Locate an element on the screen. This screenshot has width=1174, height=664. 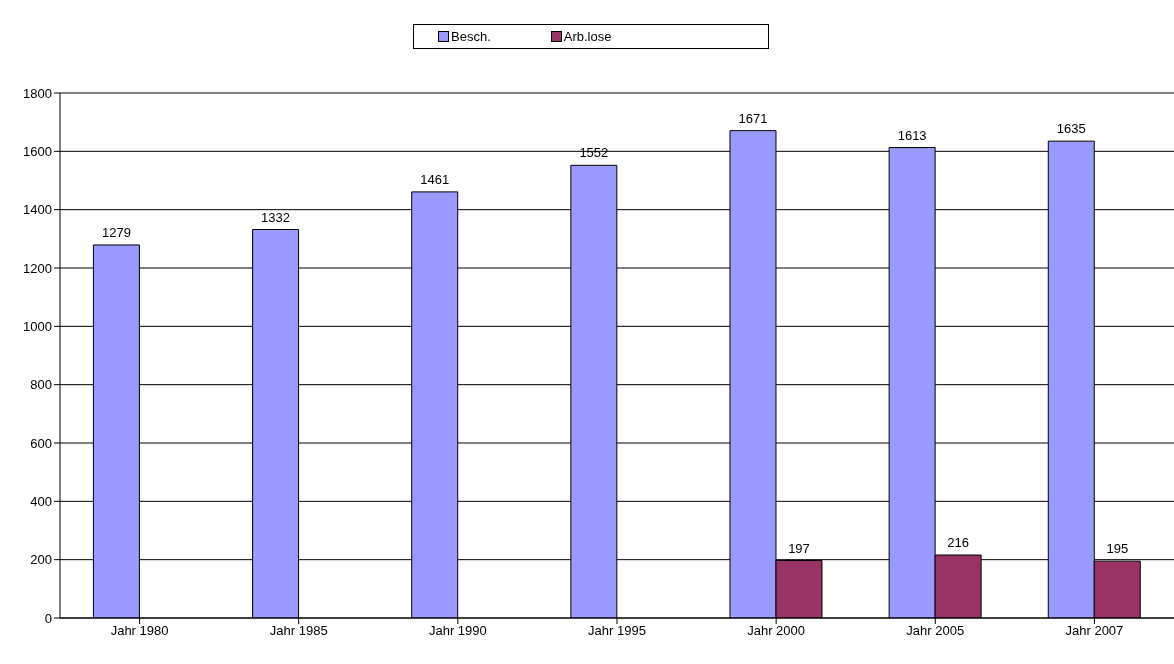
data-label: 195 is located at coordinates (1117, 549).